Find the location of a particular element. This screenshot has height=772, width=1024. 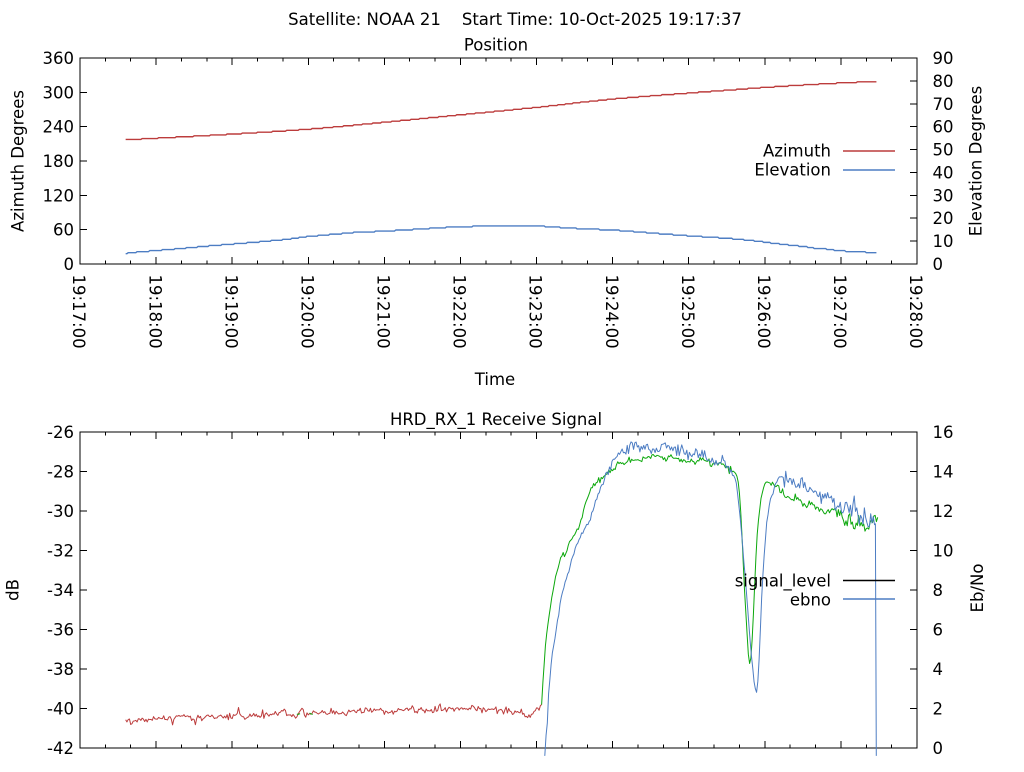

y-tick-label: -30 is located at coordinates (60, 511).